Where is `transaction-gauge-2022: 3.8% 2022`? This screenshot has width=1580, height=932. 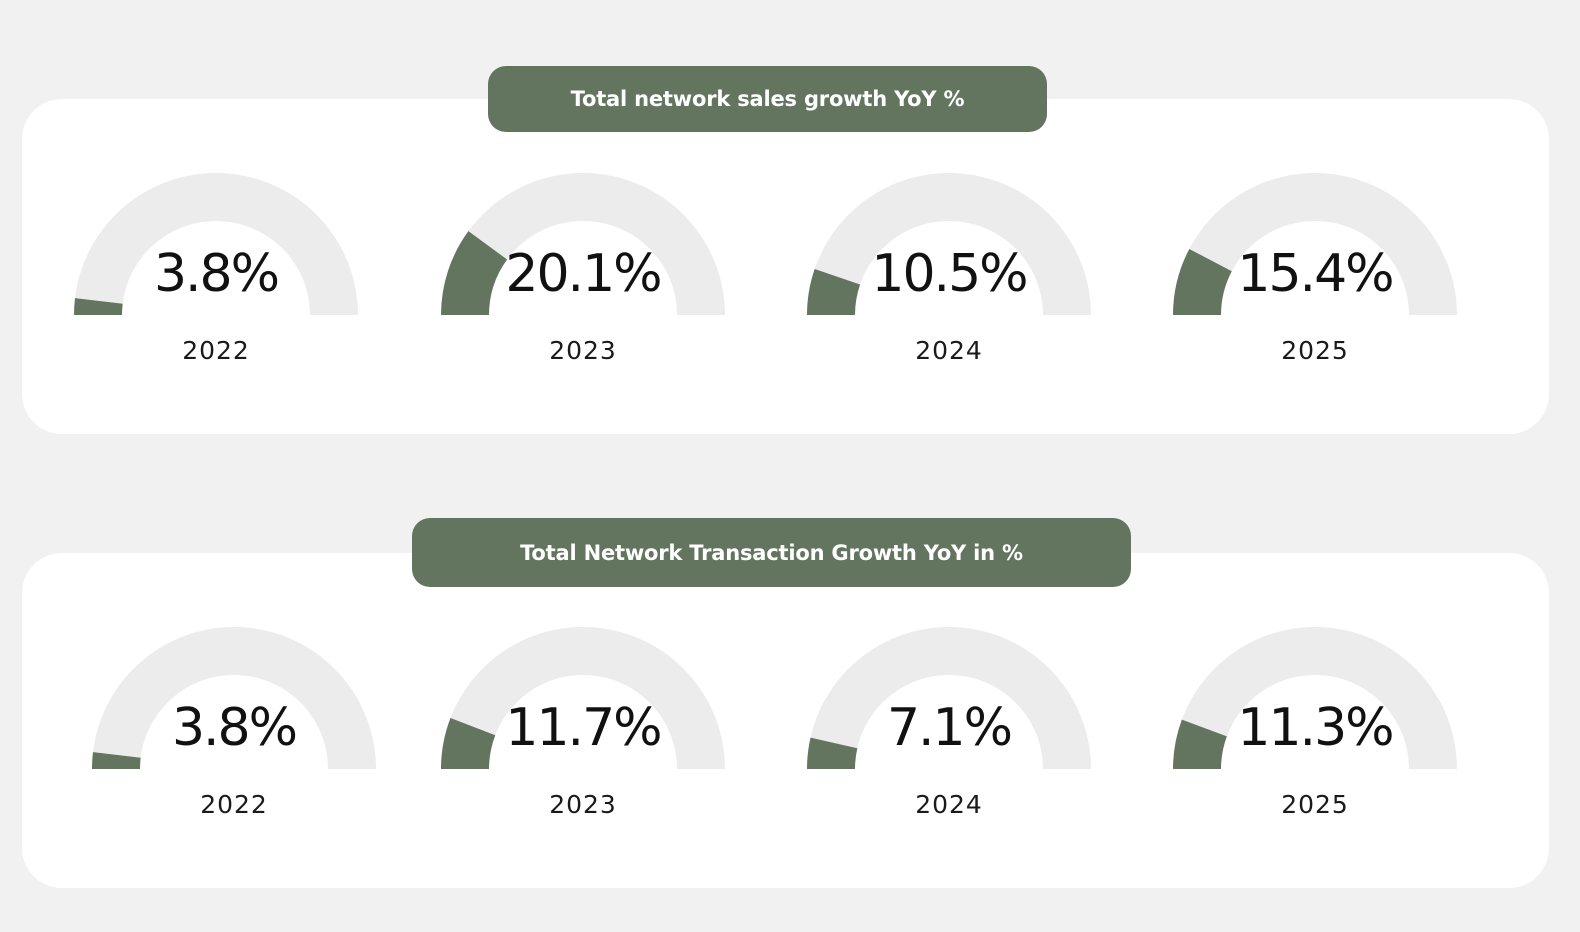 transaction-gauge-2022: 3.8% 2022 is located at coordinates (234, 737).